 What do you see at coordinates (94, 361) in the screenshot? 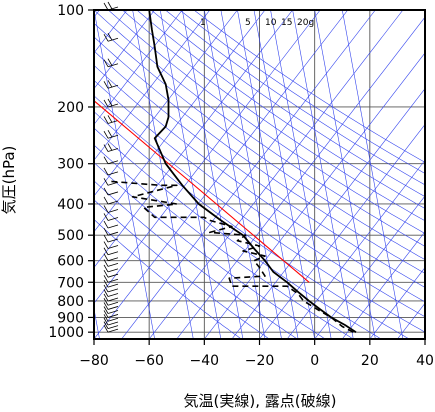
I see `x-tick-label: −80` at bounding box center [94, 361].